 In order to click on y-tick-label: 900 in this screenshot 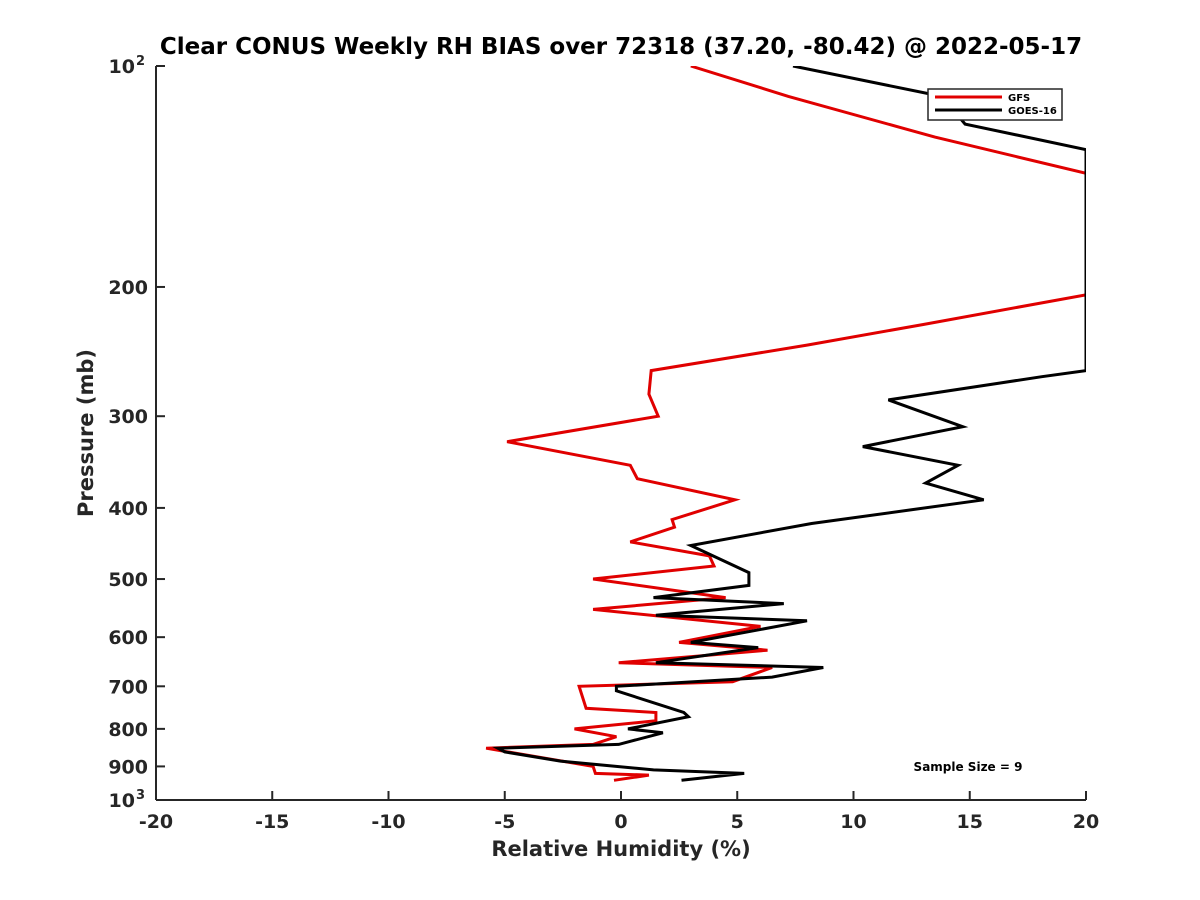, I will do `click(128, 767)`.